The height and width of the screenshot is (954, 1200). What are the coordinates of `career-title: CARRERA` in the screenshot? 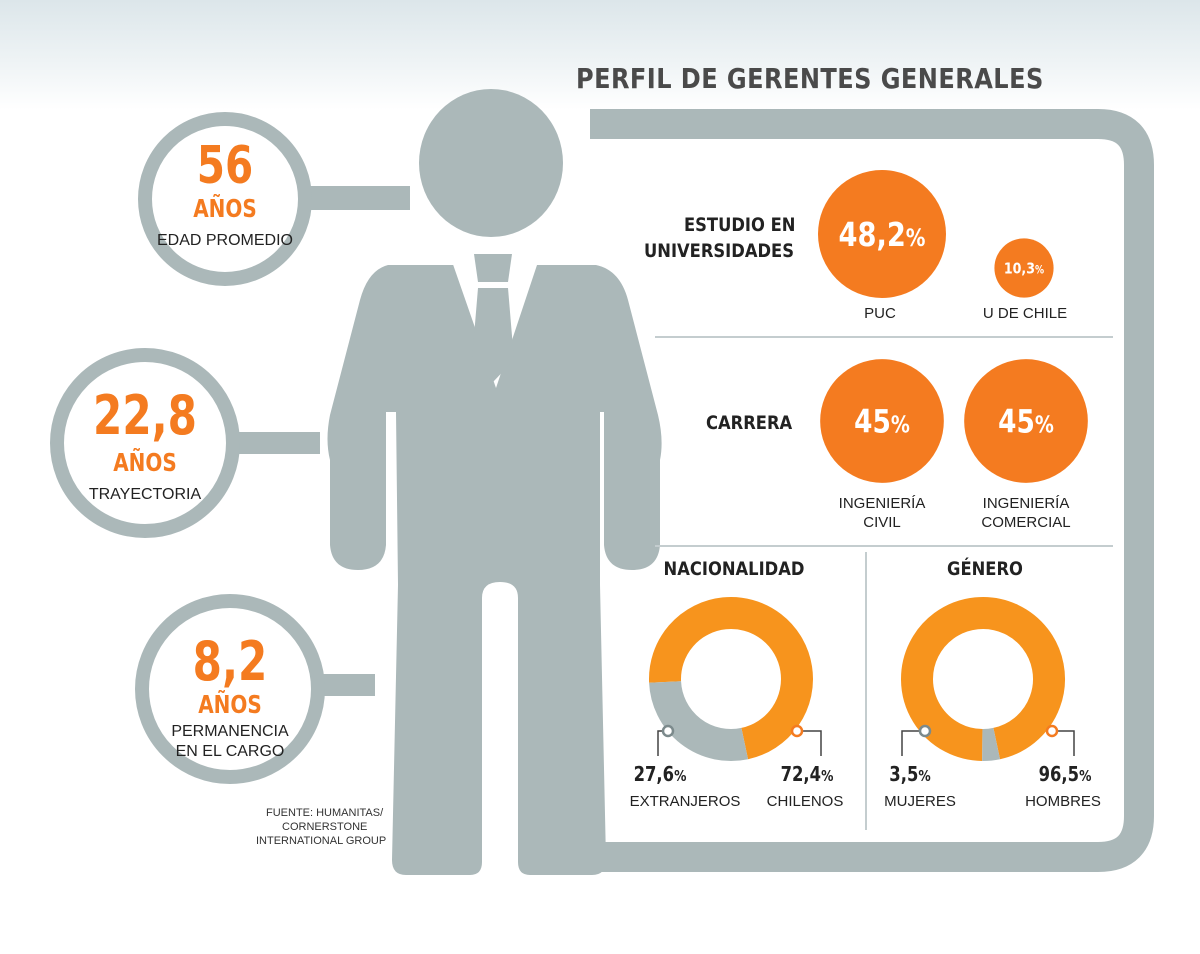 It's located at (749, 423).